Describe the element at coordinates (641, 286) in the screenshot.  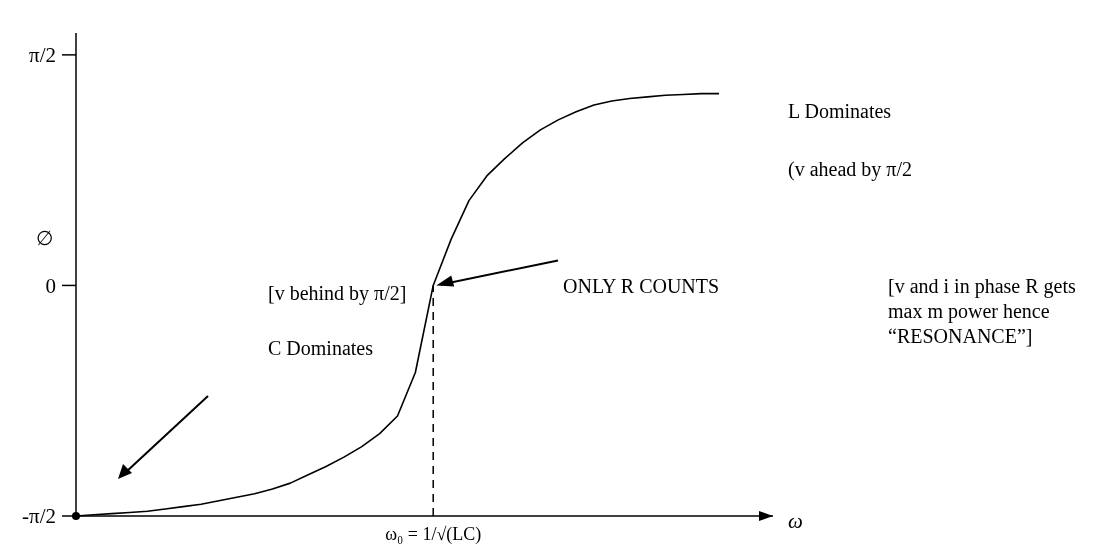
I see `annotation: ONLY R COUNTS` at that location.